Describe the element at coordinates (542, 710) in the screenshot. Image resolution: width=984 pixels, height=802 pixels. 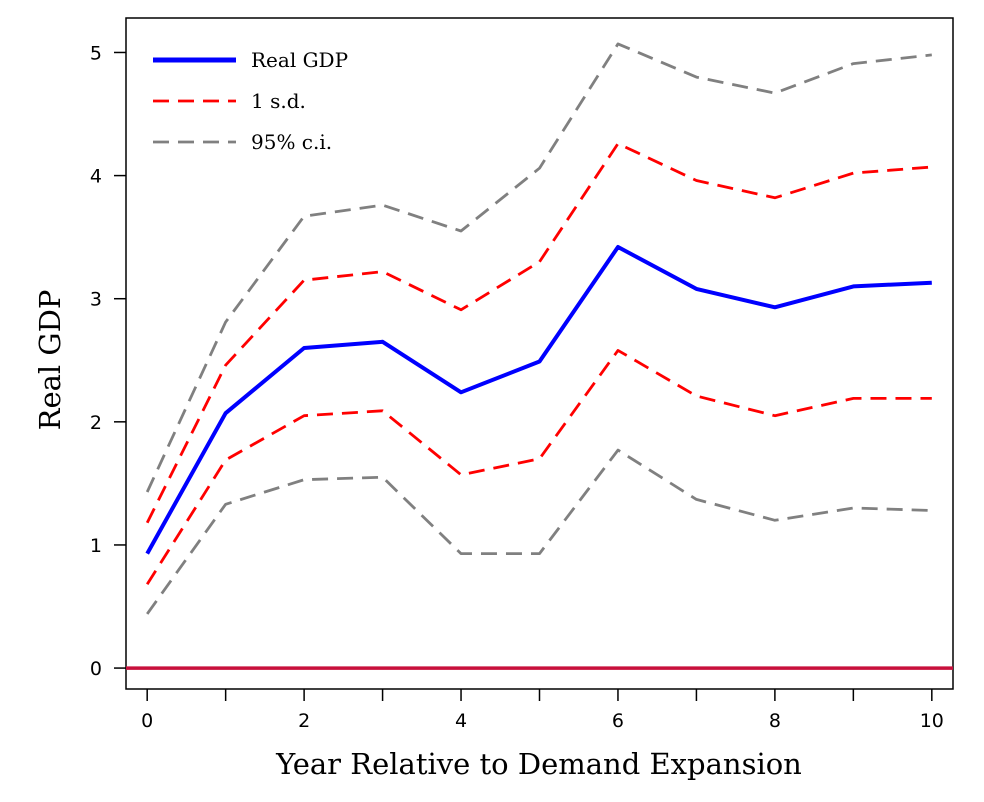
I see `x-axis: 0 2 4 6 8 10` at that location.